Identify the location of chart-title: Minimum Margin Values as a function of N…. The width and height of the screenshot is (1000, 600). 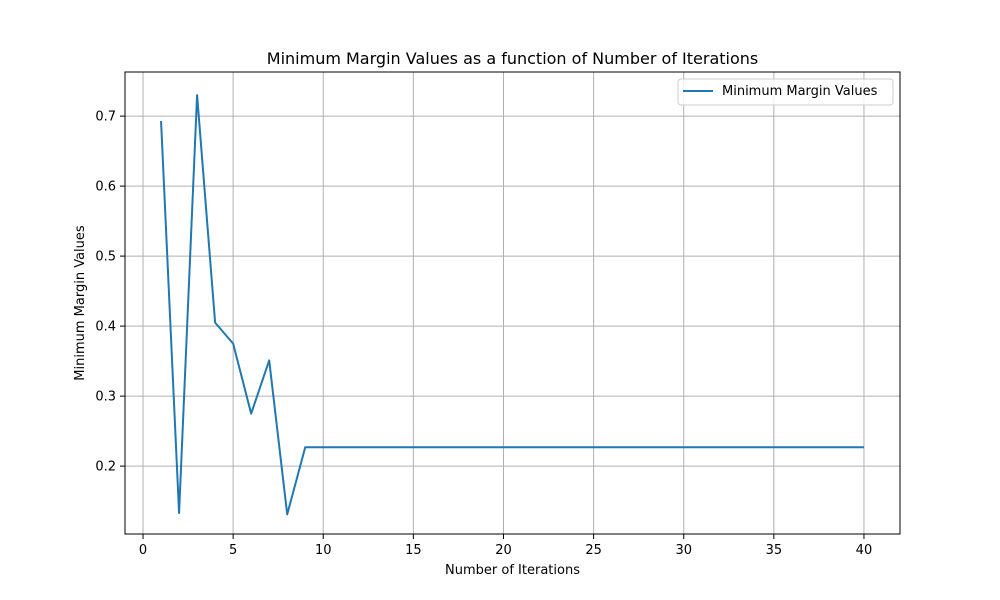
(512, 58).